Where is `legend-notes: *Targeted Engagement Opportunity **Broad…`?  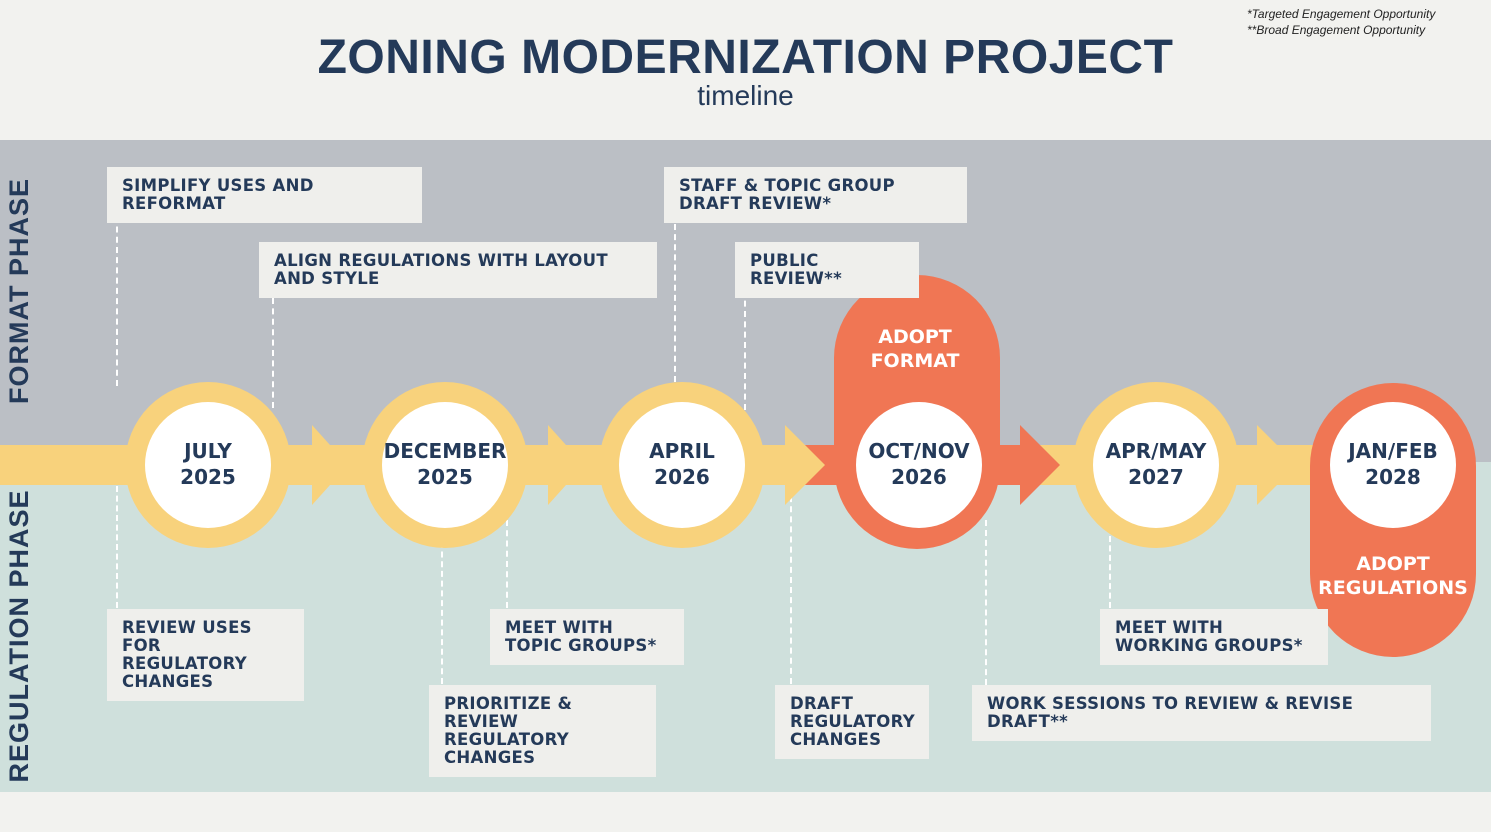 legend-notes: *Targeted Engagement Opportunity **Broad… is located at coordinates (1341, 22).